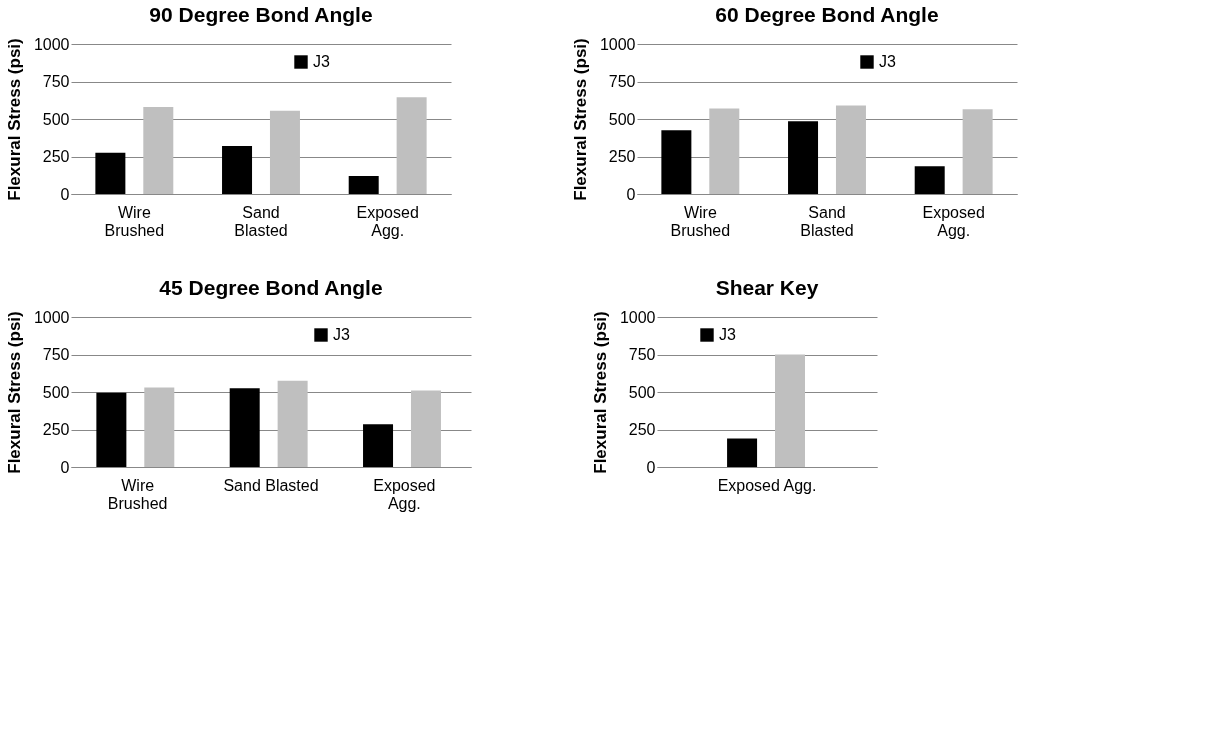  What do you see at coordinates (767, 287) in the screenshot?
I see `chart-title: Shear Key` at bounding box center [767, 287].